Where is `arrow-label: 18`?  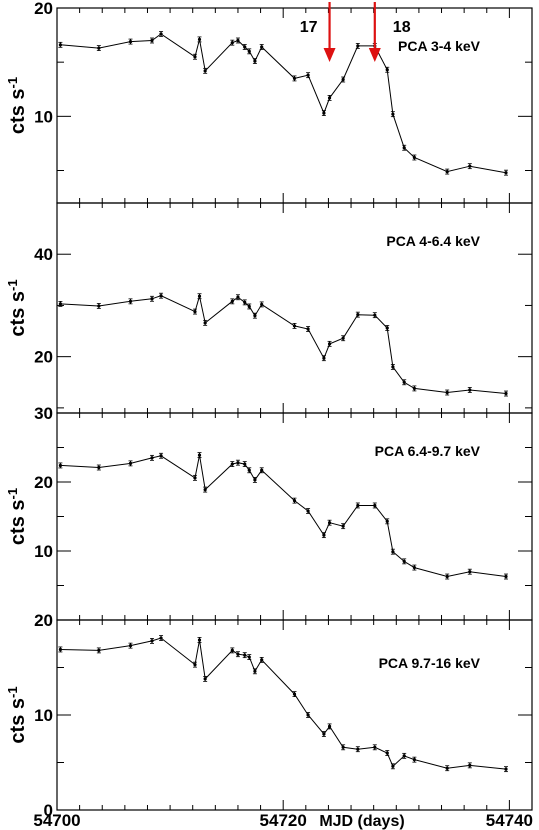
arrow-label: 18 is located at coordinates (402, 27).